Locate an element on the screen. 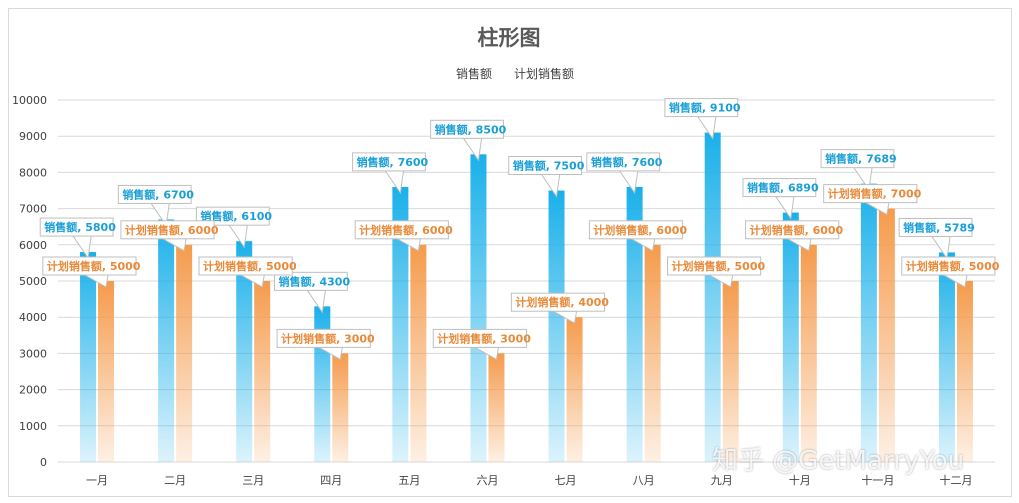 The width and height of the screenshot is (1019, 503). data-label: 销售额, 7689 is located at coordinates (861, 159).